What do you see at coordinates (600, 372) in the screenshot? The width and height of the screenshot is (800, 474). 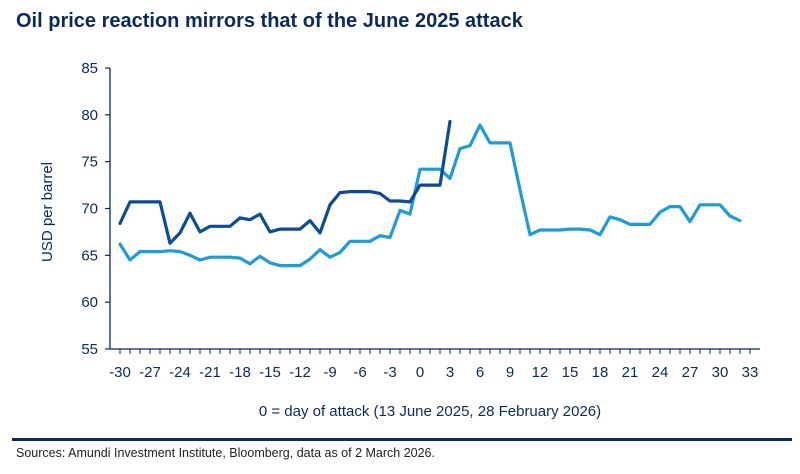 I see `x-tick-label: 18` at bounding box center [600, 372].